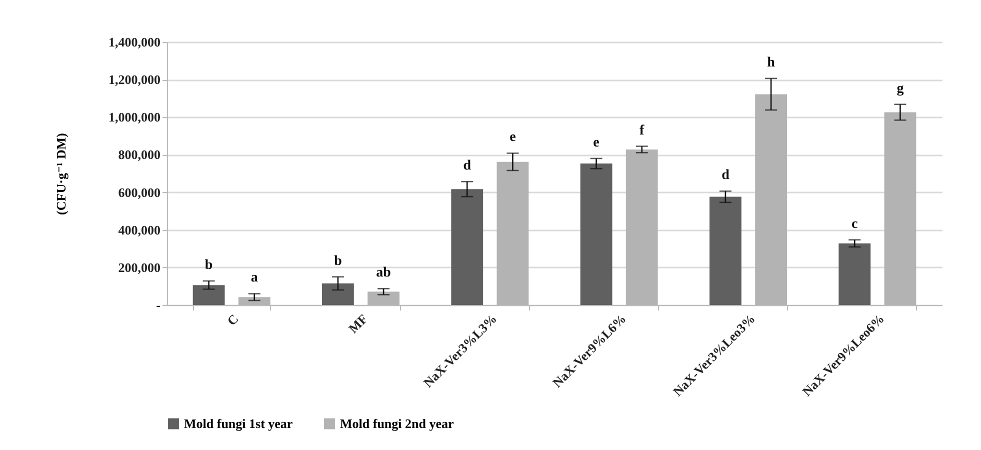  Describe the element at coordinates (855, 224) in the screenshot. I see `data-label: c` at that location.